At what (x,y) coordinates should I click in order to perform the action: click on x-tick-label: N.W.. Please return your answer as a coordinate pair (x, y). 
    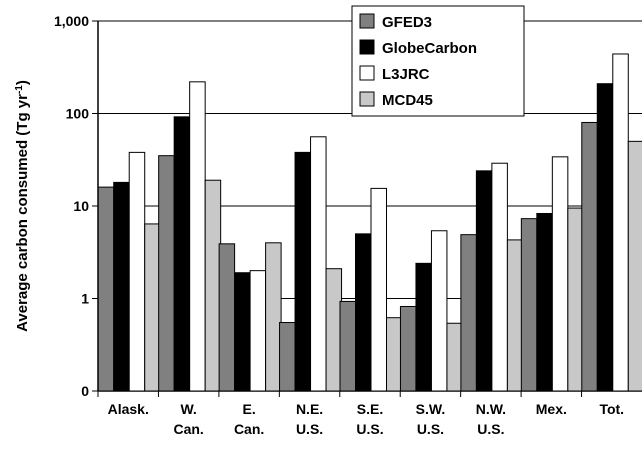
    Looking at the image, I should click on (491, 409).